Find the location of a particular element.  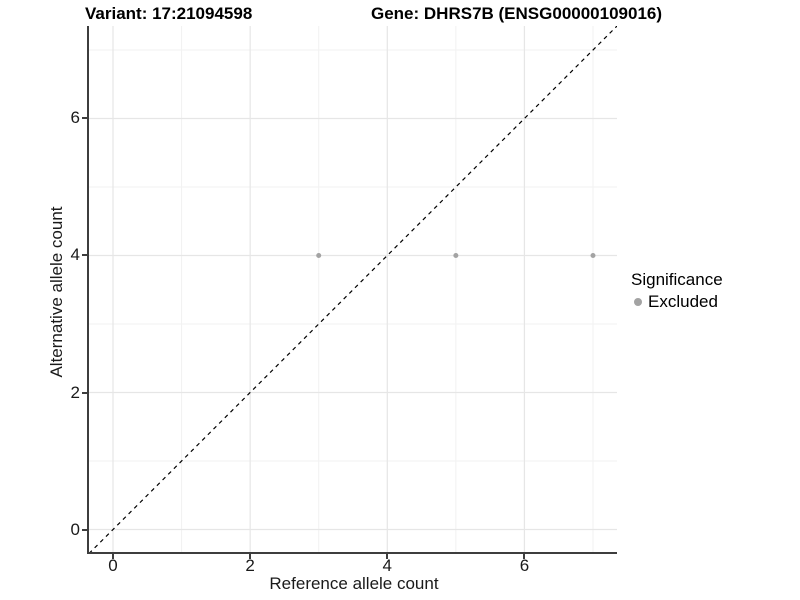

x-tick-label: 2 is located at coordinates (250, 565).